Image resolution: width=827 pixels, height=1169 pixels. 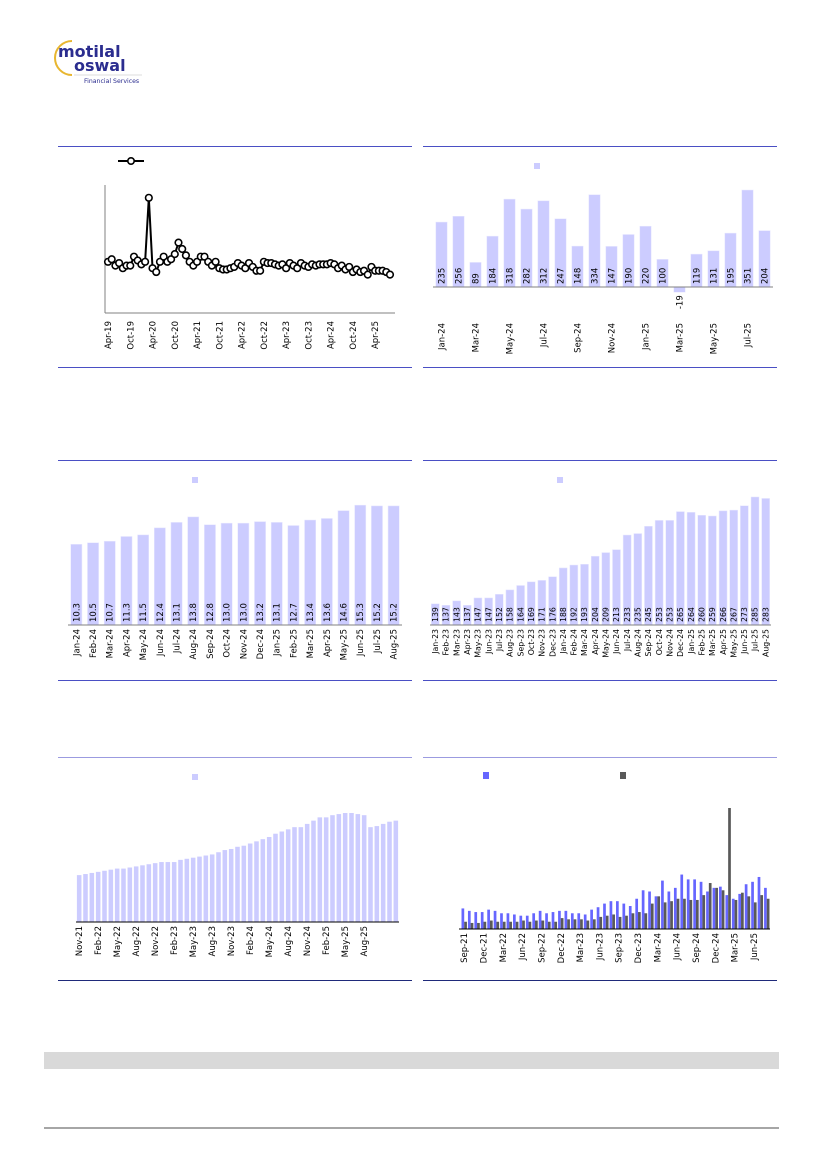 What do you see at coordinates (578, 276) in the screenshot?
I see `data-label: 148` at bounding box center [578, 276].